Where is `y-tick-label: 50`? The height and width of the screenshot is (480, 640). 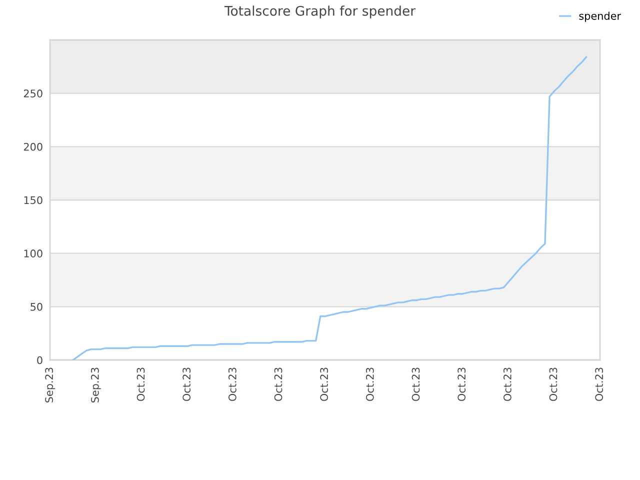 y-tick-label: 50 is located at coordinates (36, 306).